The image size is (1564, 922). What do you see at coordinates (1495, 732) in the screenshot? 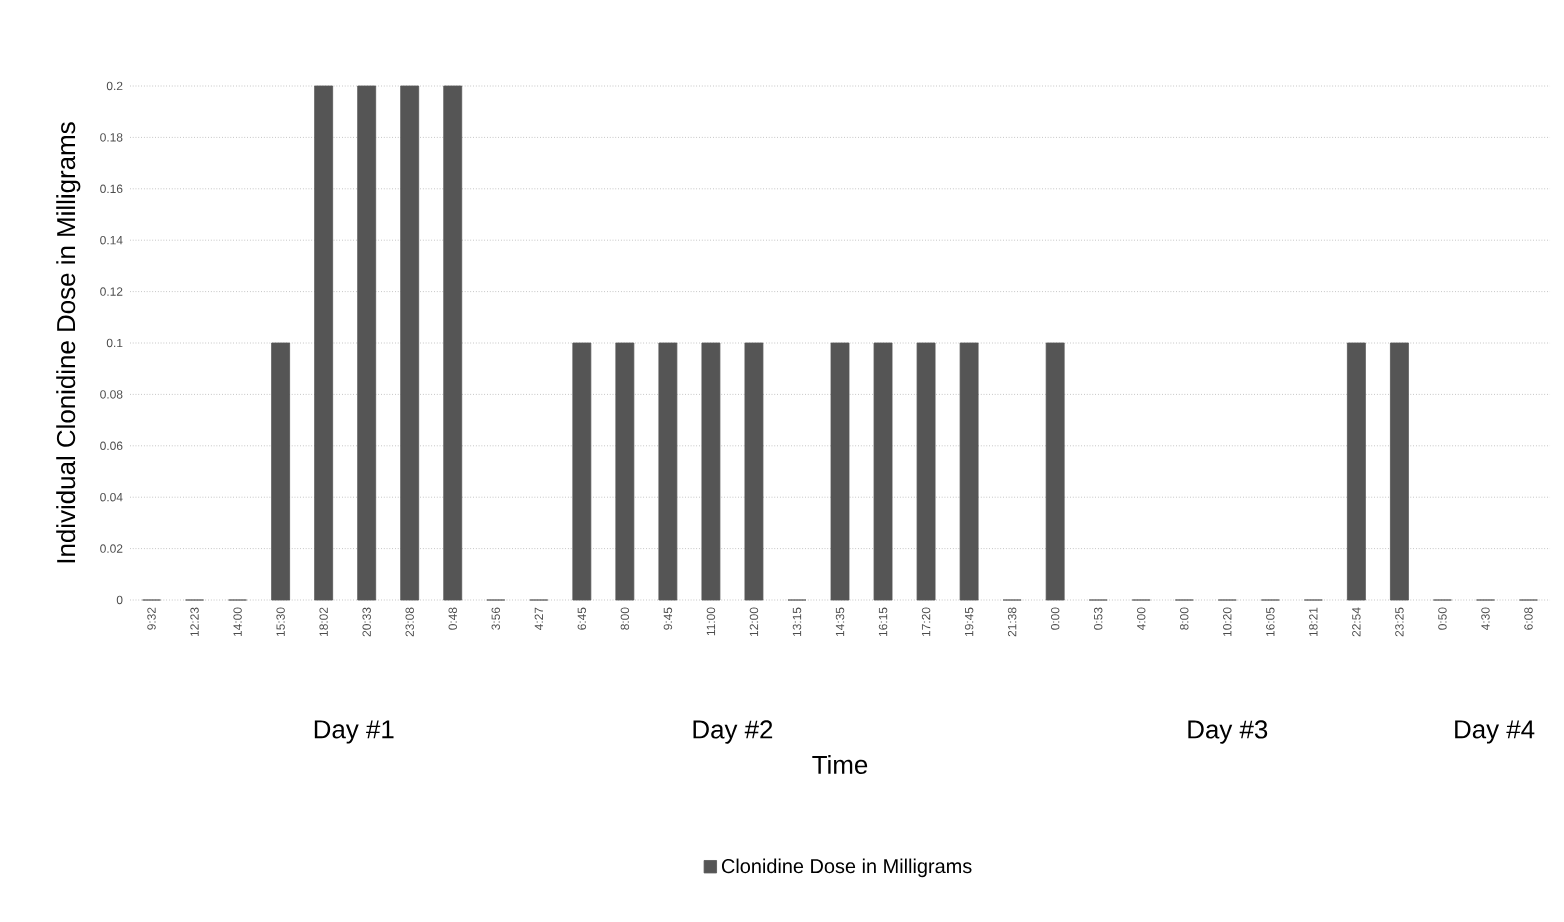
I see `text: Day #4` at bounding box center [1495, 732].